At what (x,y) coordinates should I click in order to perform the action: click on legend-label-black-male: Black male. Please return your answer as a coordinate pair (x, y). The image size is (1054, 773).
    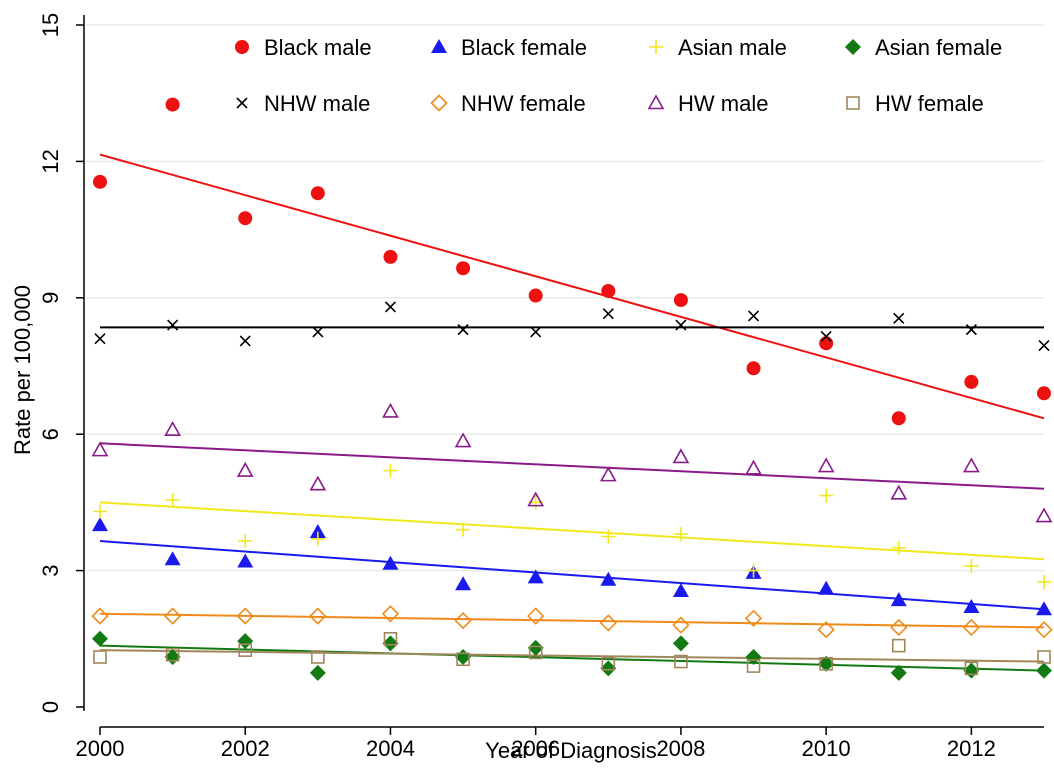
    Looking at the image, I should click on (318, 47).